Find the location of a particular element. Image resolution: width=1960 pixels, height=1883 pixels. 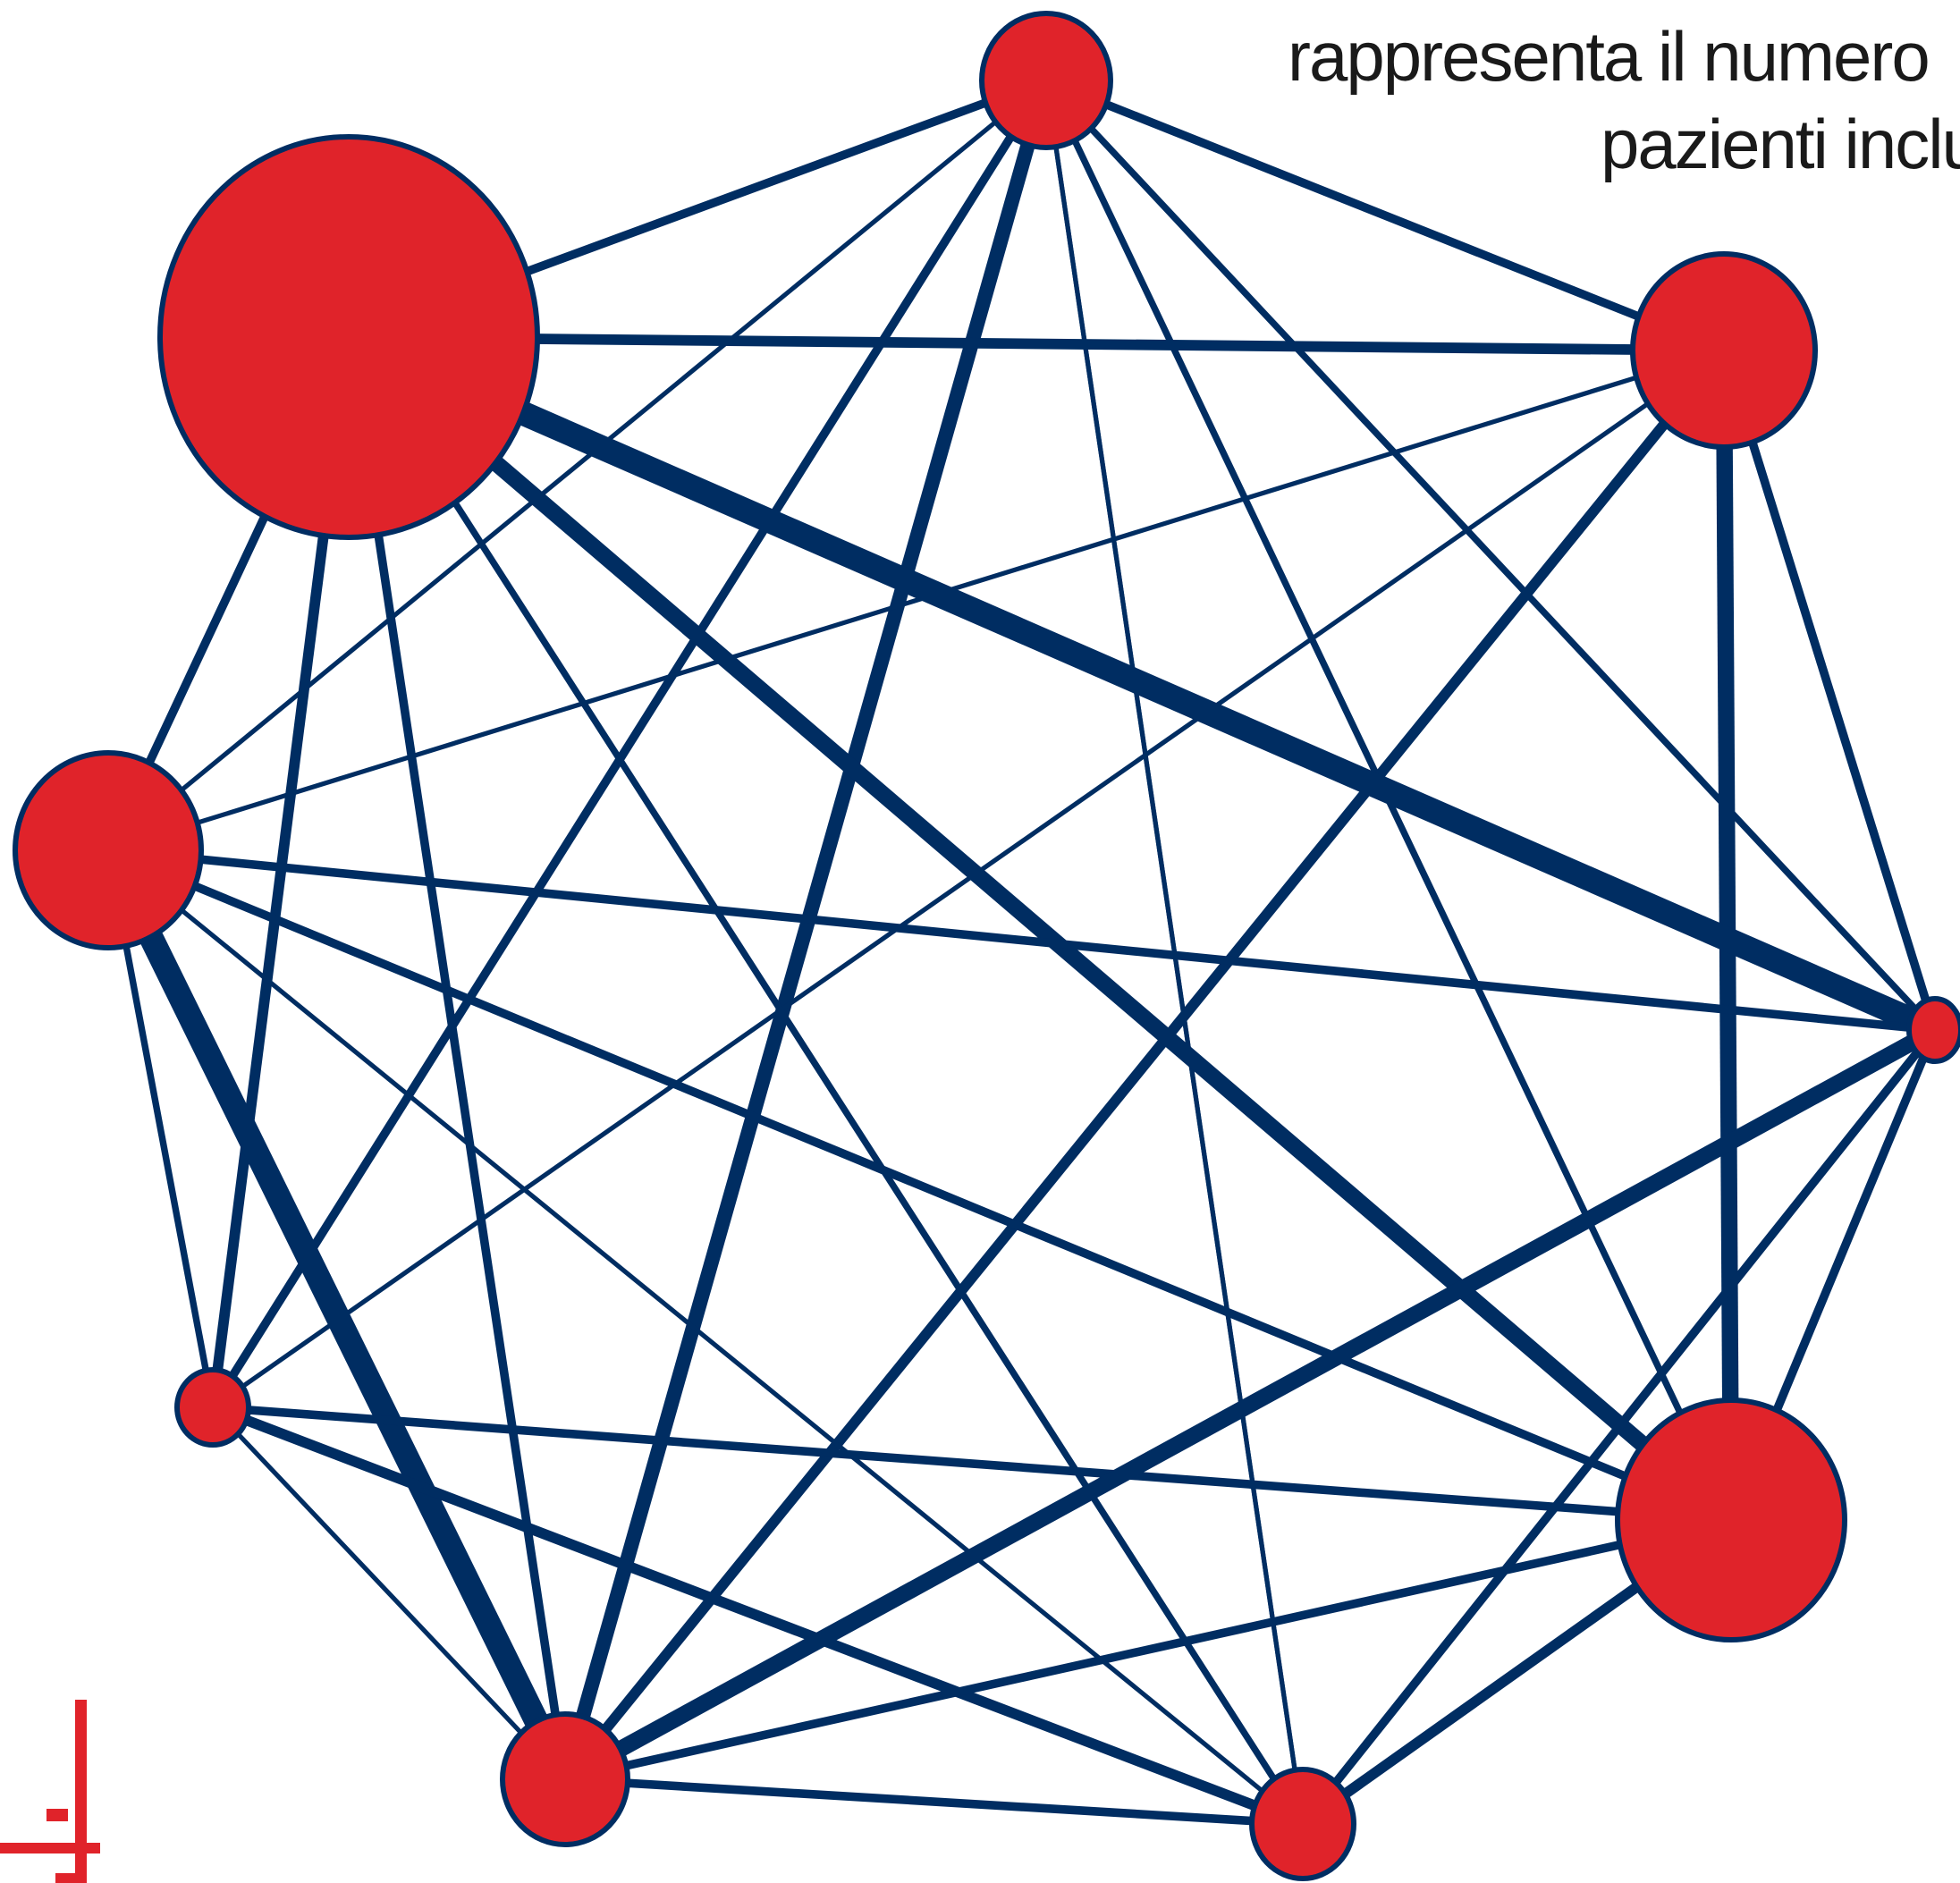

edge-C-G is located at coordinates (457, 1058).